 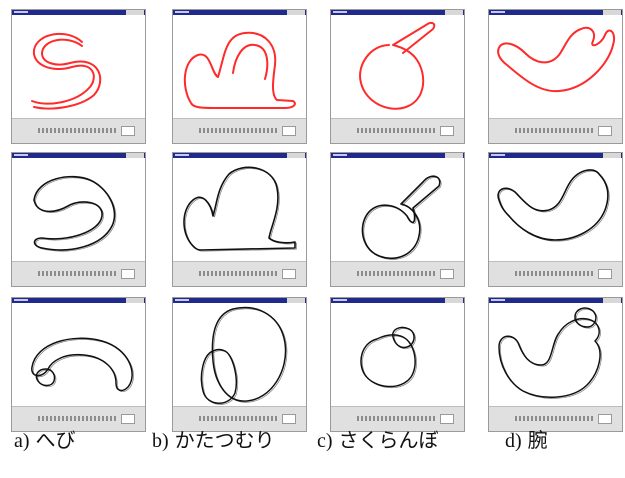 I want to click on sketch-window-rendered-outline-b, so click(x=239, y=219).